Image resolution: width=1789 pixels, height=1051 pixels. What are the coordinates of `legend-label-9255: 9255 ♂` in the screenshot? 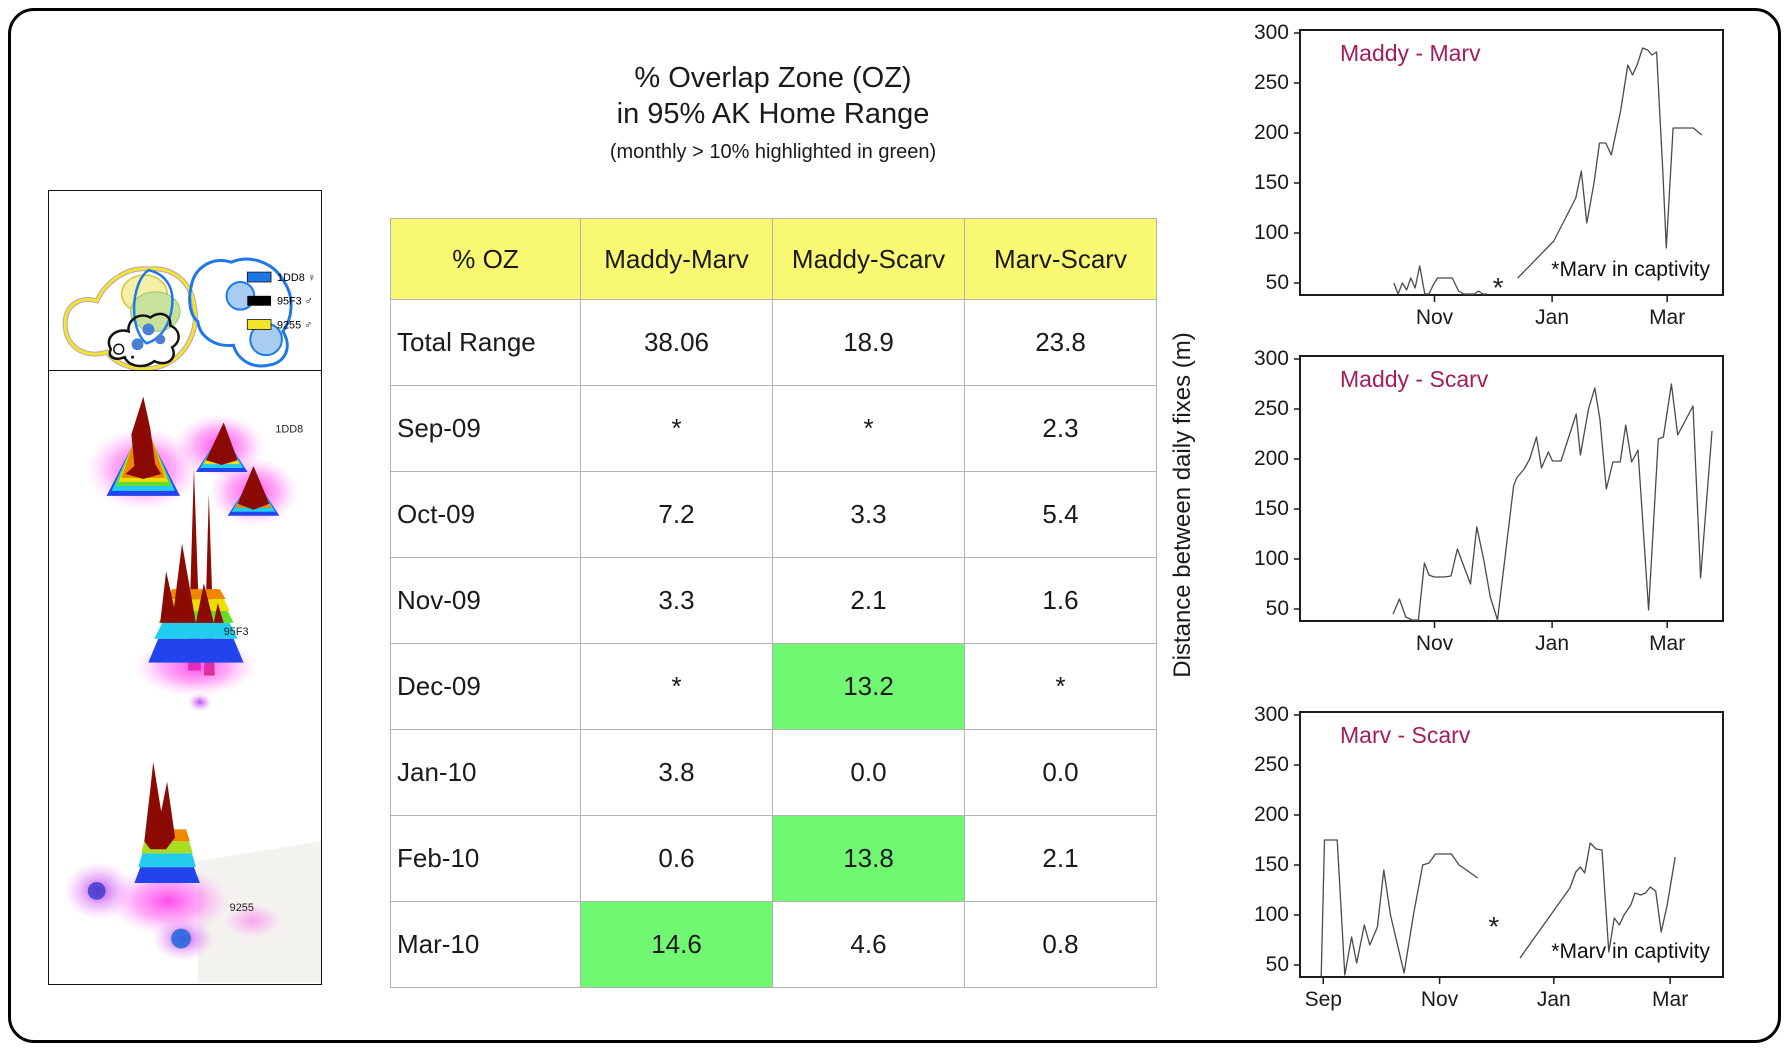 It's located at (294, 325).